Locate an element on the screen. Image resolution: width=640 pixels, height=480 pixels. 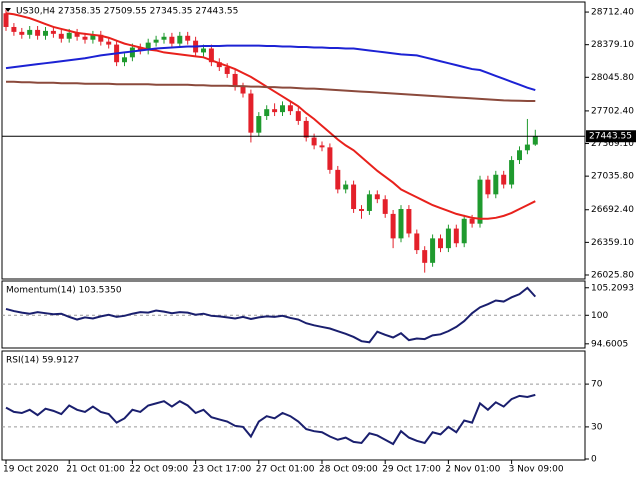
x-tick-label: 27 Oct 01:00 is located at coordinates (285, 470).